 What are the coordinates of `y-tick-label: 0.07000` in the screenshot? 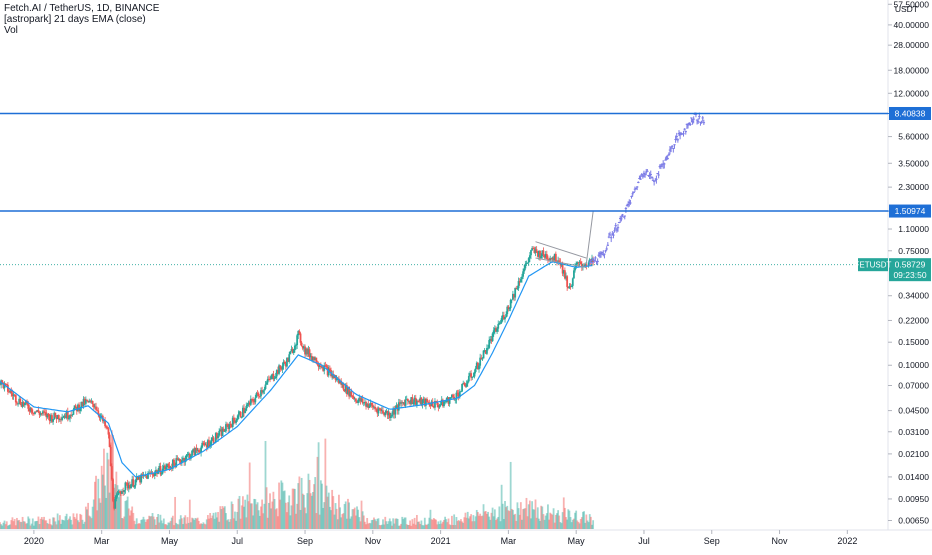 It's located at (913, 386).